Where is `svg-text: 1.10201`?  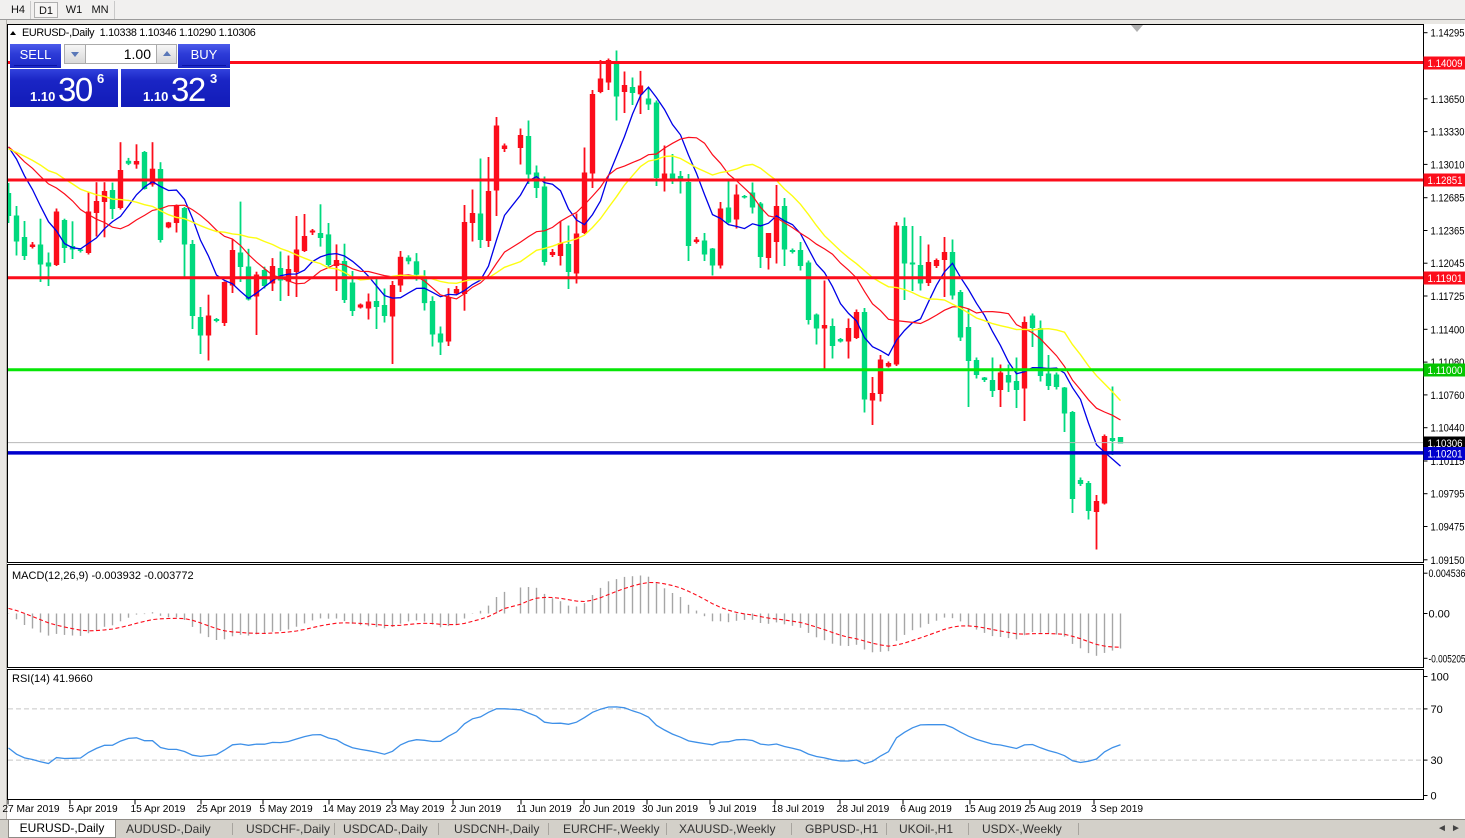 svg-text: 1.10201 is located at coordinates (1445, 455).